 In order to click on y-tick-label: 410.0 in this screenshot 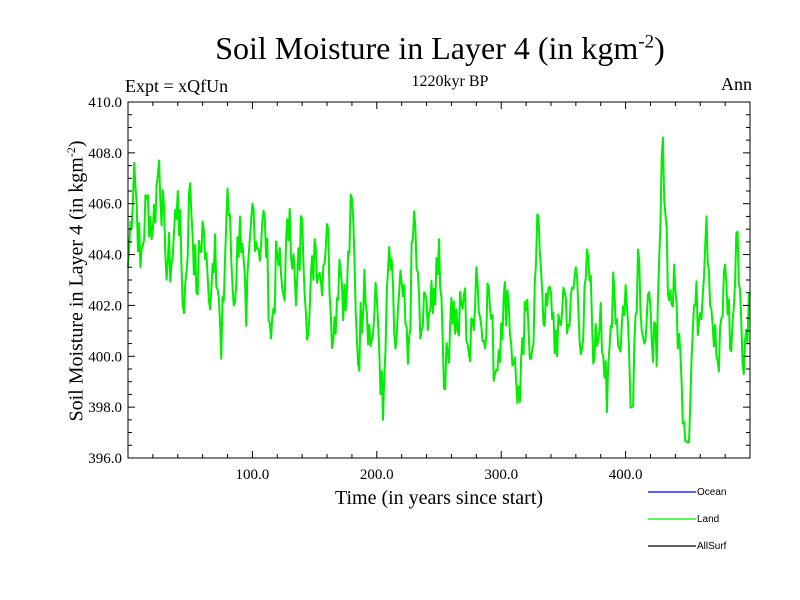, I will do `click(105, 103)`.